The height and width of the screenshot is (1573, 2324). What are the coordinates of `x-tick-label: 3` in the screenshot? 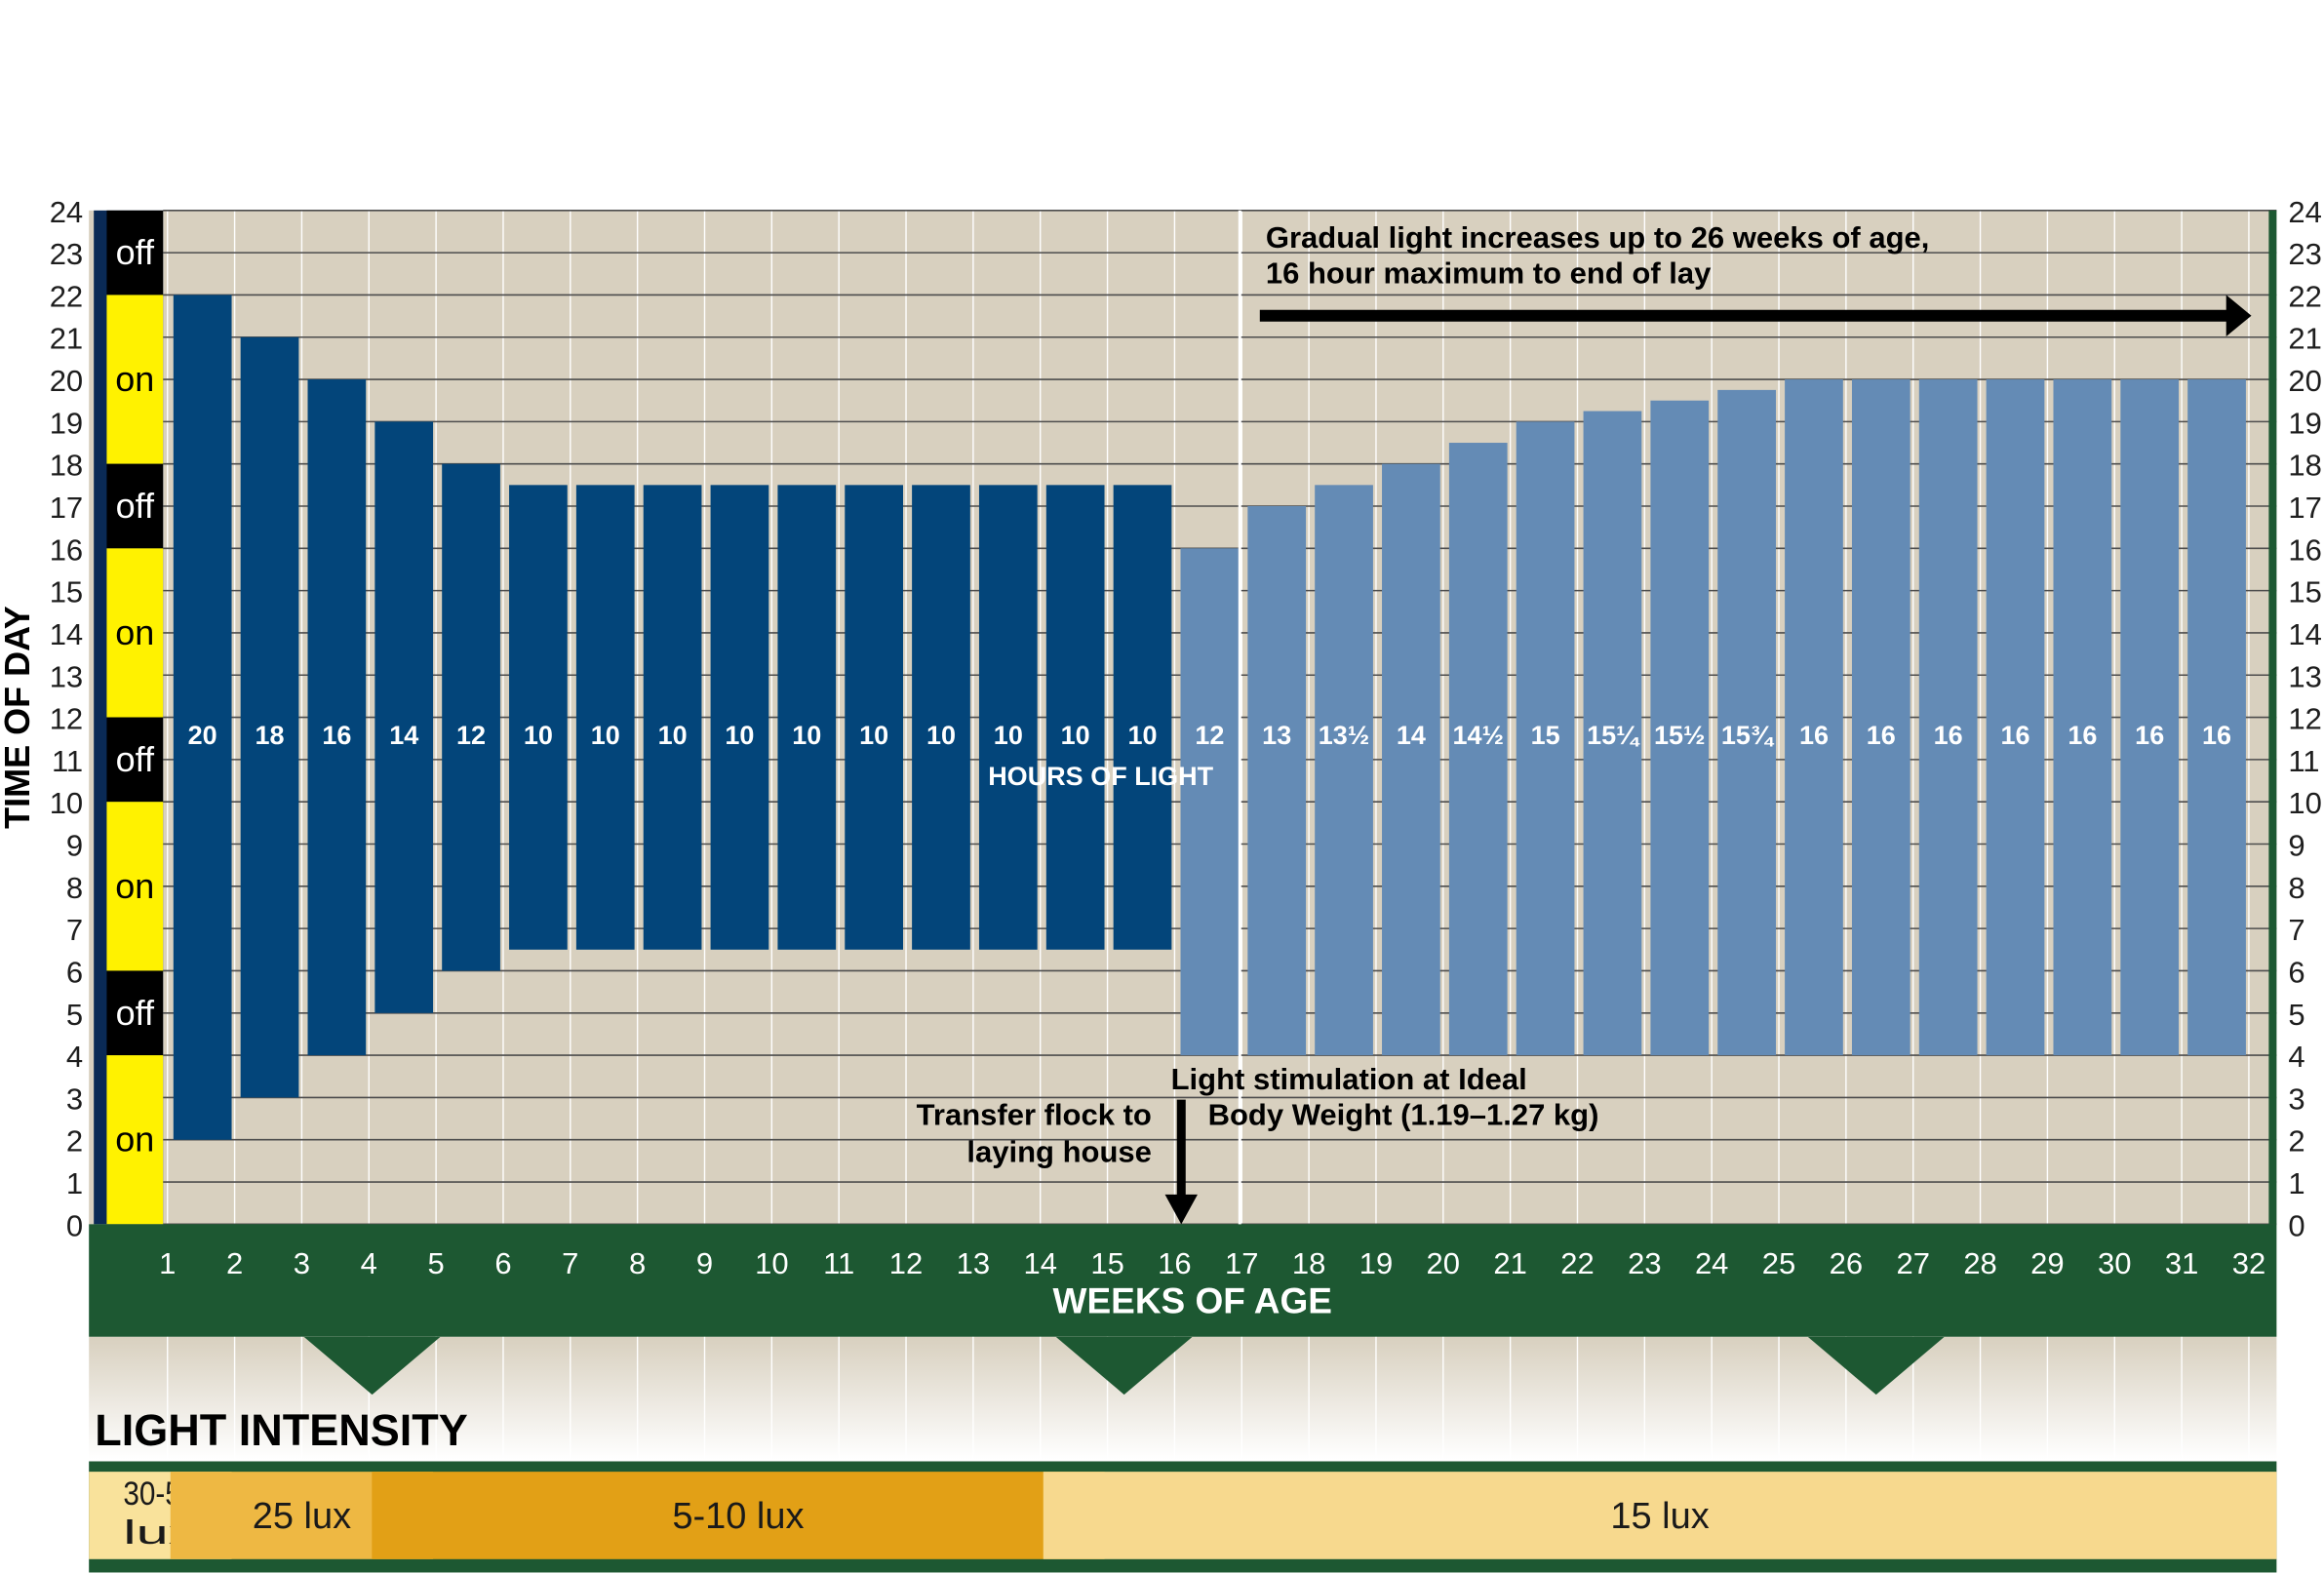 It's located at (302, 1263).